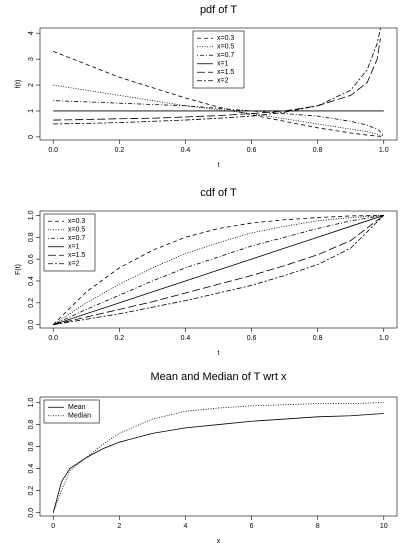  What do you see at coordinates (31, 111) in the screenshot?
I see `y-tick-label: 1` at bounding box center [31, 111].